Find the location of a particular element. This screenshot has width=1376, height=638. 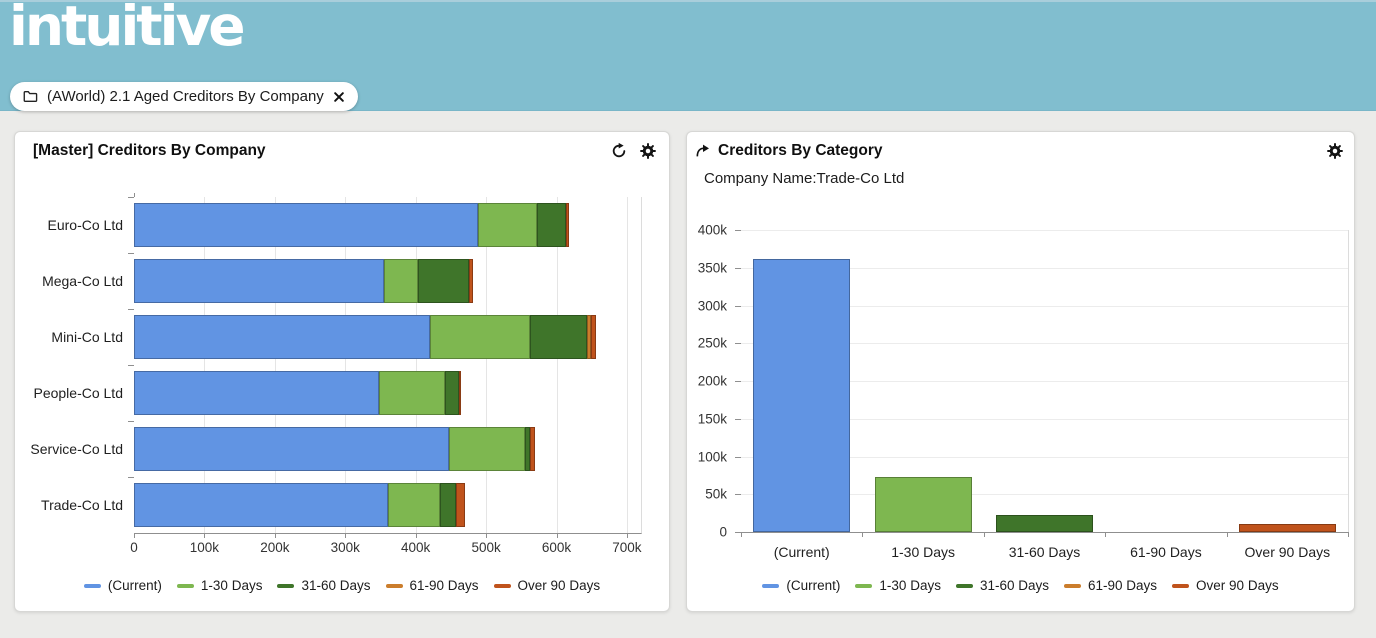

category-label: Mega-Co Ltd is located at coordinates (82, 281).